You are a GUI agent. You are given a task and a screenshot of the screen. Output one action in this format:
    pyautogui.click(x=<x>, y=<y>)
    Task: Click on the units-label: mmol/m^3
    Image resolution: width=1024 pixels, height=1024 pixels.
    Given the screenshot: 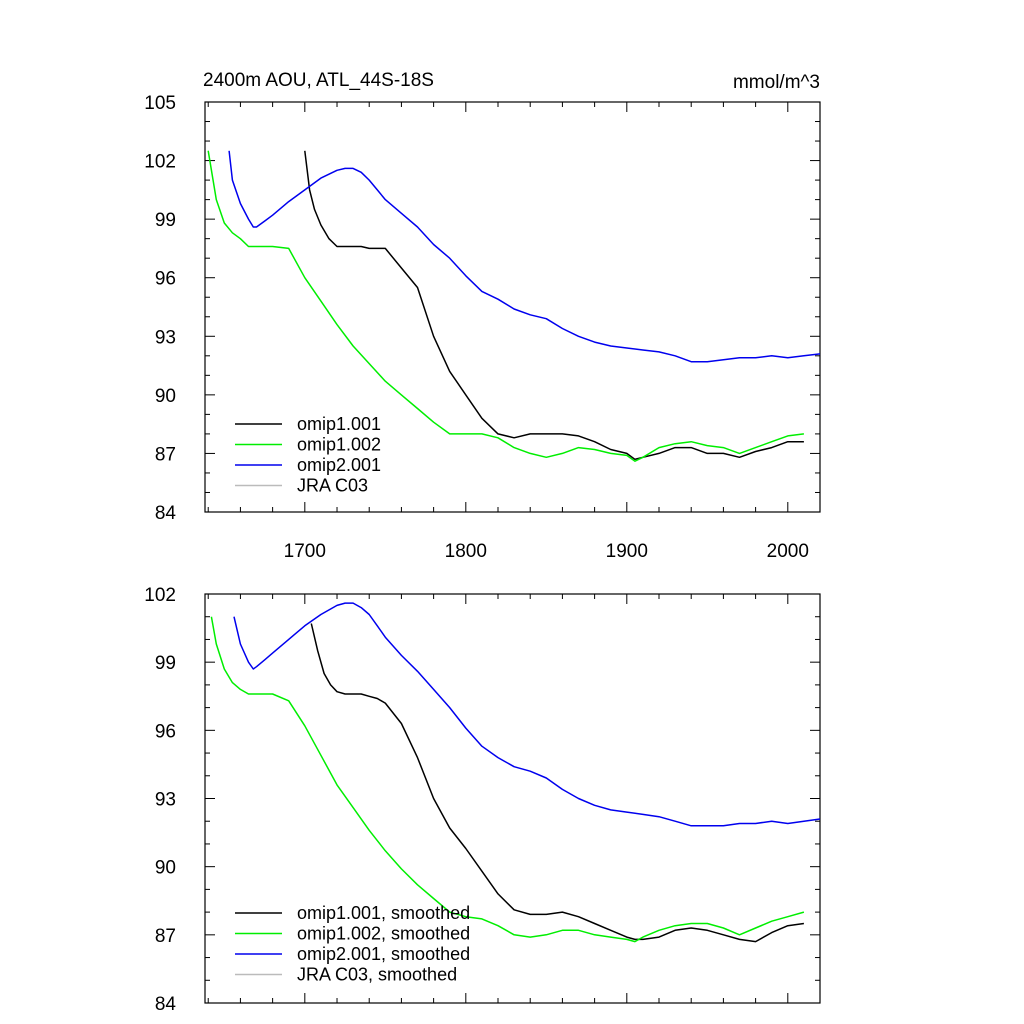 What is the action you would take?
    pyautogui.click(x=776, y=82)
    